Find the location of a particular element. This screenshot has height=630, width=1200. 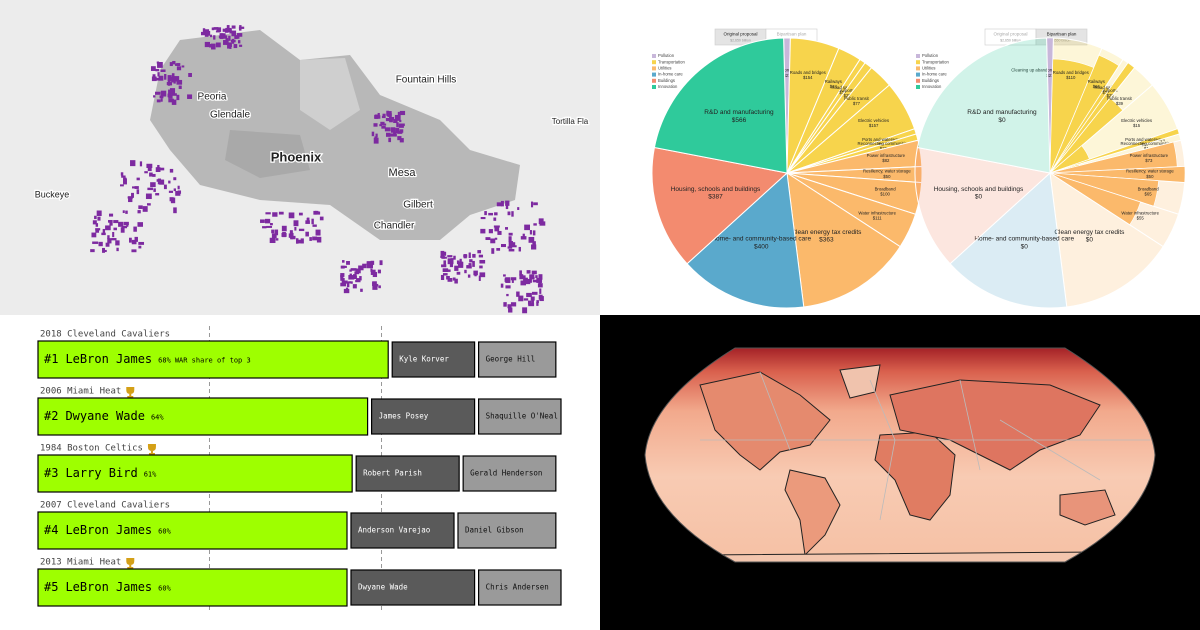

cell-label: Clean energy tax credits is located at coordinates (1089, 232).